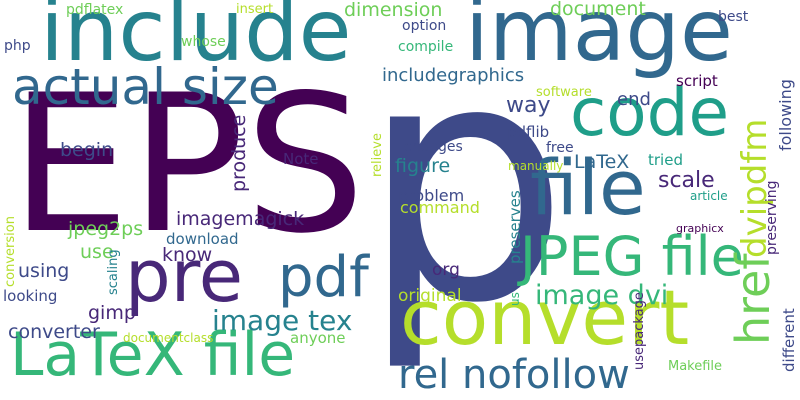 The width and height of the screenshot is (800, 400). I want to click on word-cloud-word: document, so click(598, 10).